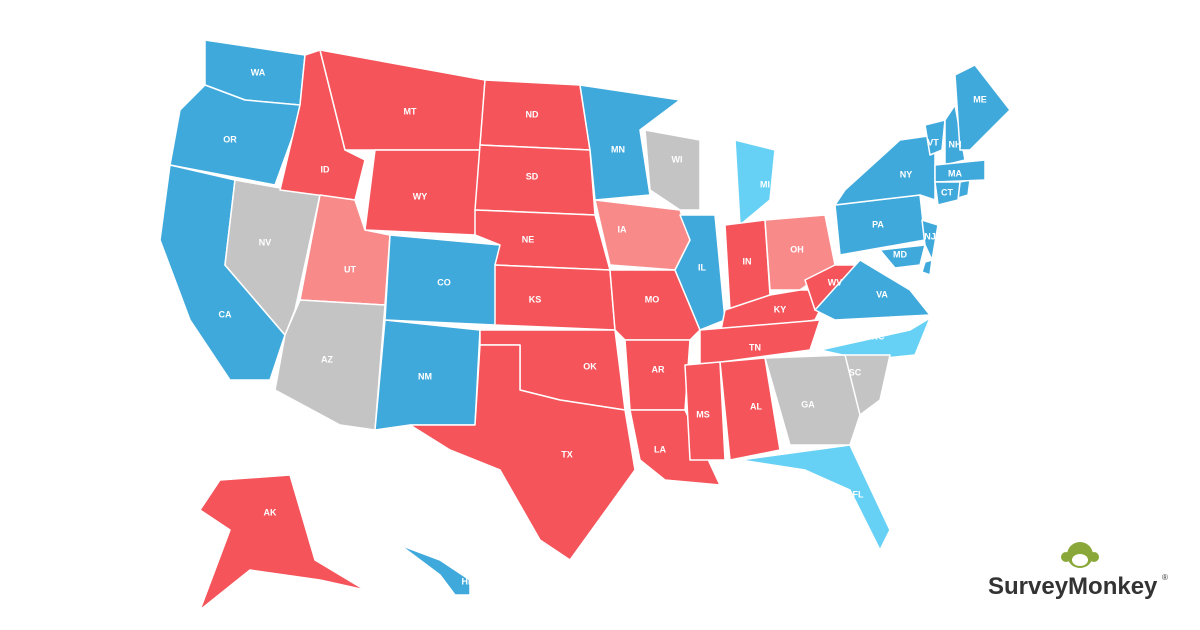 The width and height of the screenshot is (1200, 630). Describe the element at coordinates (444, 282) in the screenshot. I see `state-label: CO` at that location.